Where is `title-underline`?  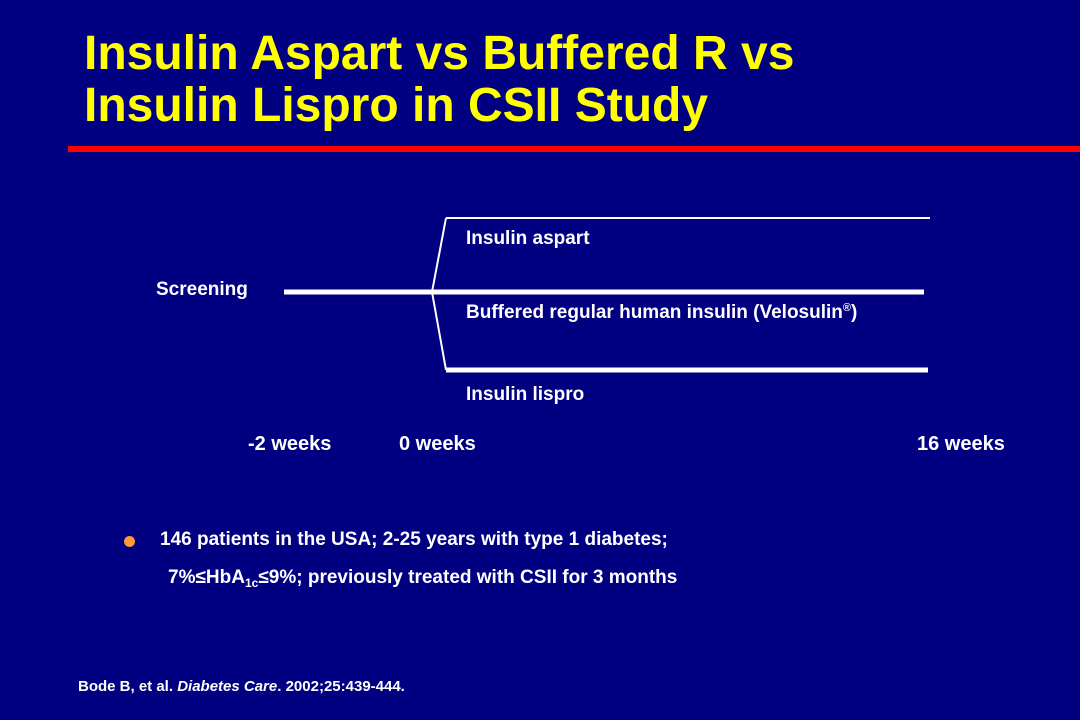
title-underline is located at coordinates (574, 149).